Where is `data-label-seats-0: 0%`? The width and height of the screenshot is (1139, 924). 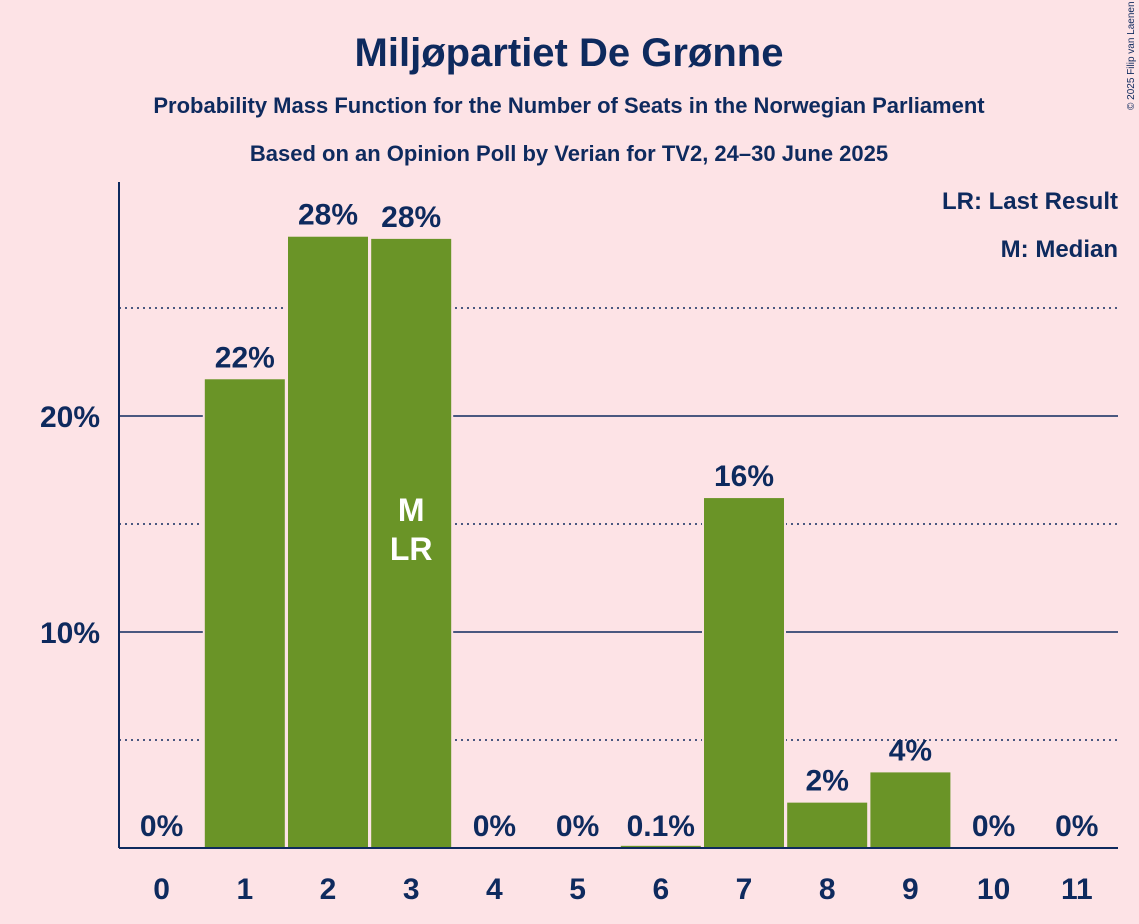
data-label-seats-0: 0% is located at coordinates (161, 826).